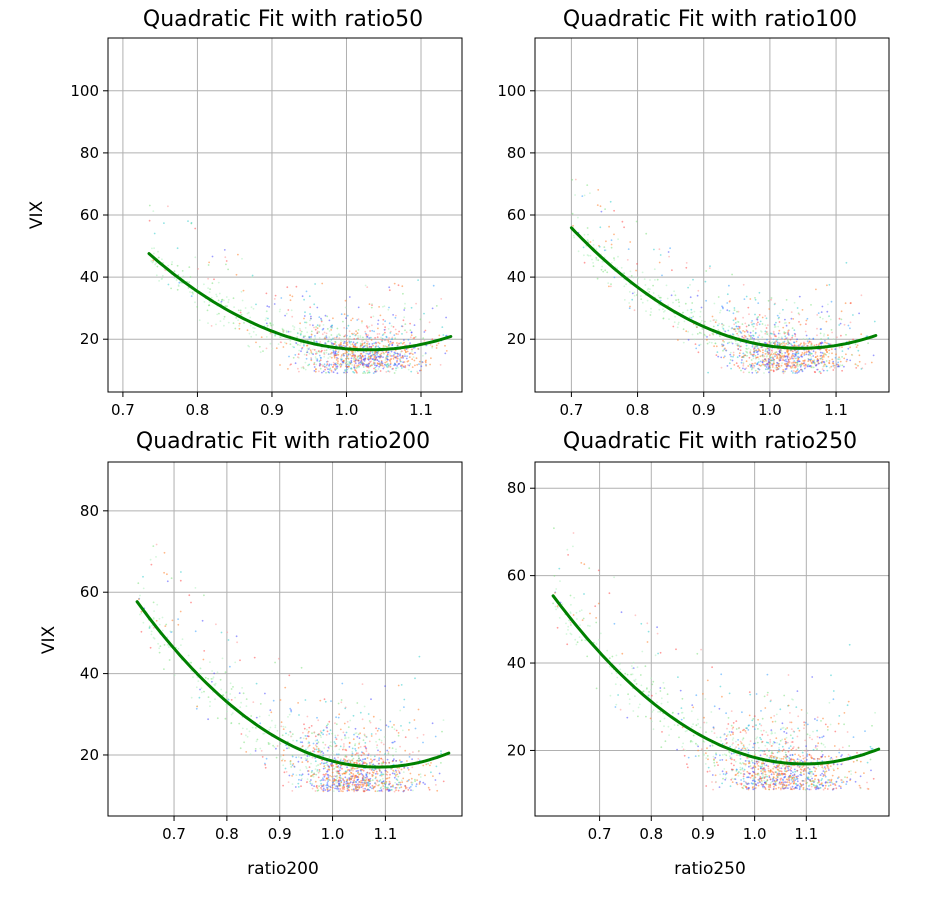 Image resolution: width=936 pixels, height=898 pixels. Describe the element at coordinates (516, 215) in the screenshot. I see `y-tick-label: 60` at that location.